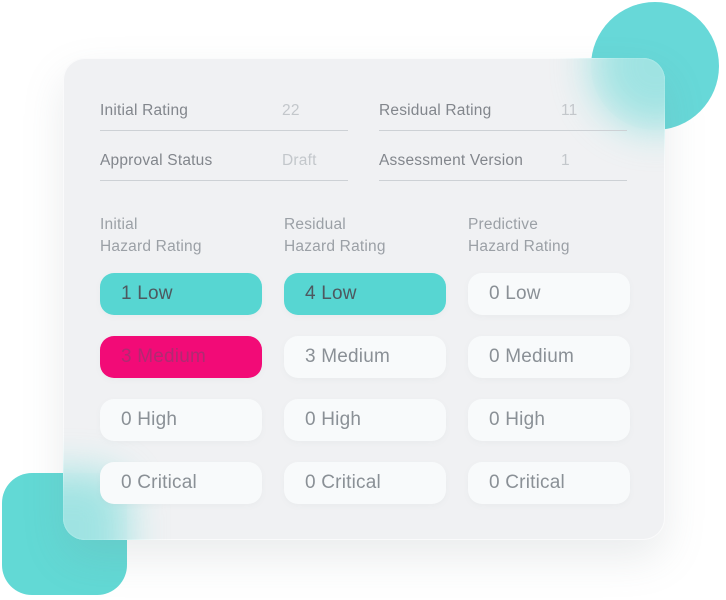 The image size is (726, 600). What do you see at coordinates (565, 160) in the screenshot?
I see `assessment-version-value: 1` at bounding box center [565, 160].